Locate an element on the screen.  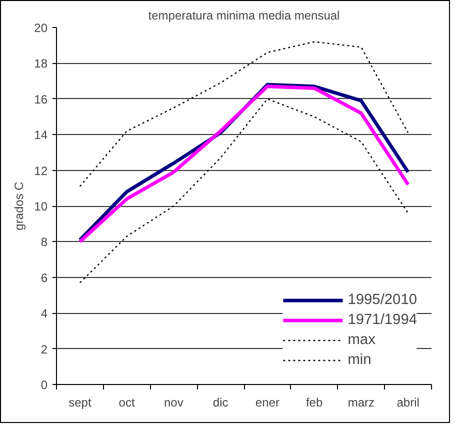
y-tick-label: 10 is located at coordinates (41, 207).